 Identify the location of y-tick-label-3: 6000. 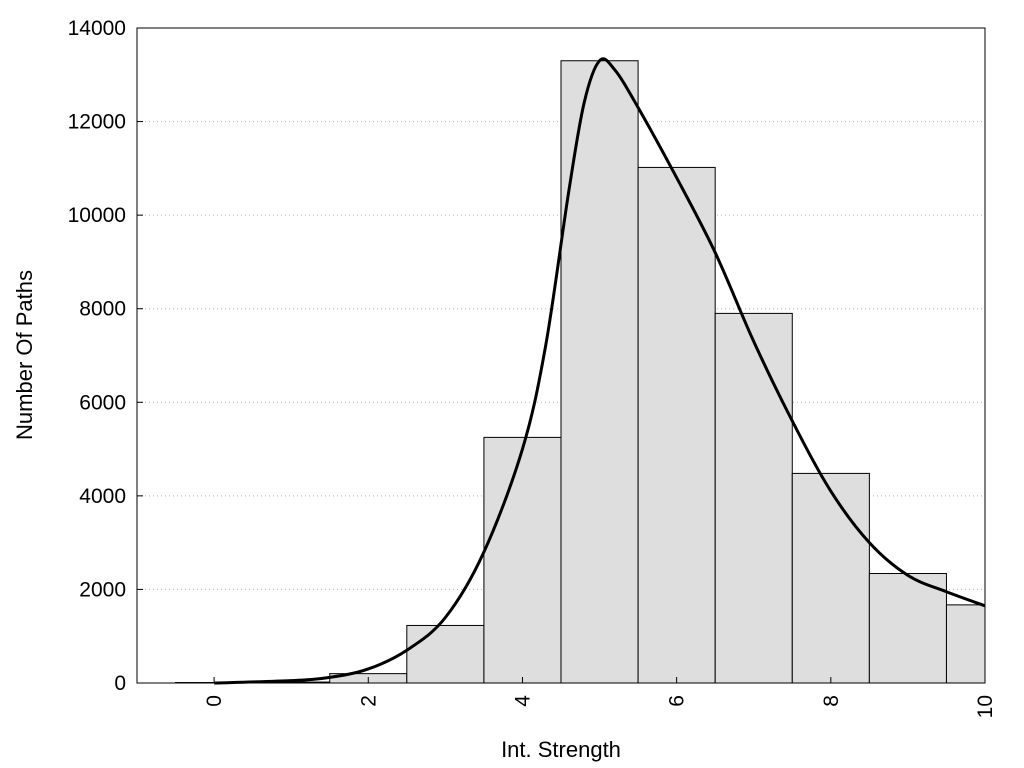
(102, 402).